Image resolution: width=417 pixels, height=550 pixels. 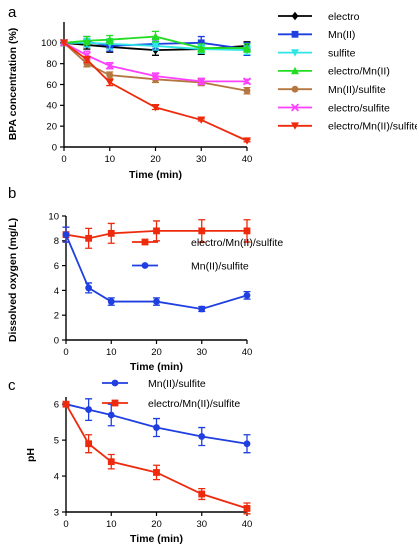 What do you see at coordinates (359, 108) in the screenshot?
I see `legend-label: electro/sulfite` at bounding box center [359, 108].